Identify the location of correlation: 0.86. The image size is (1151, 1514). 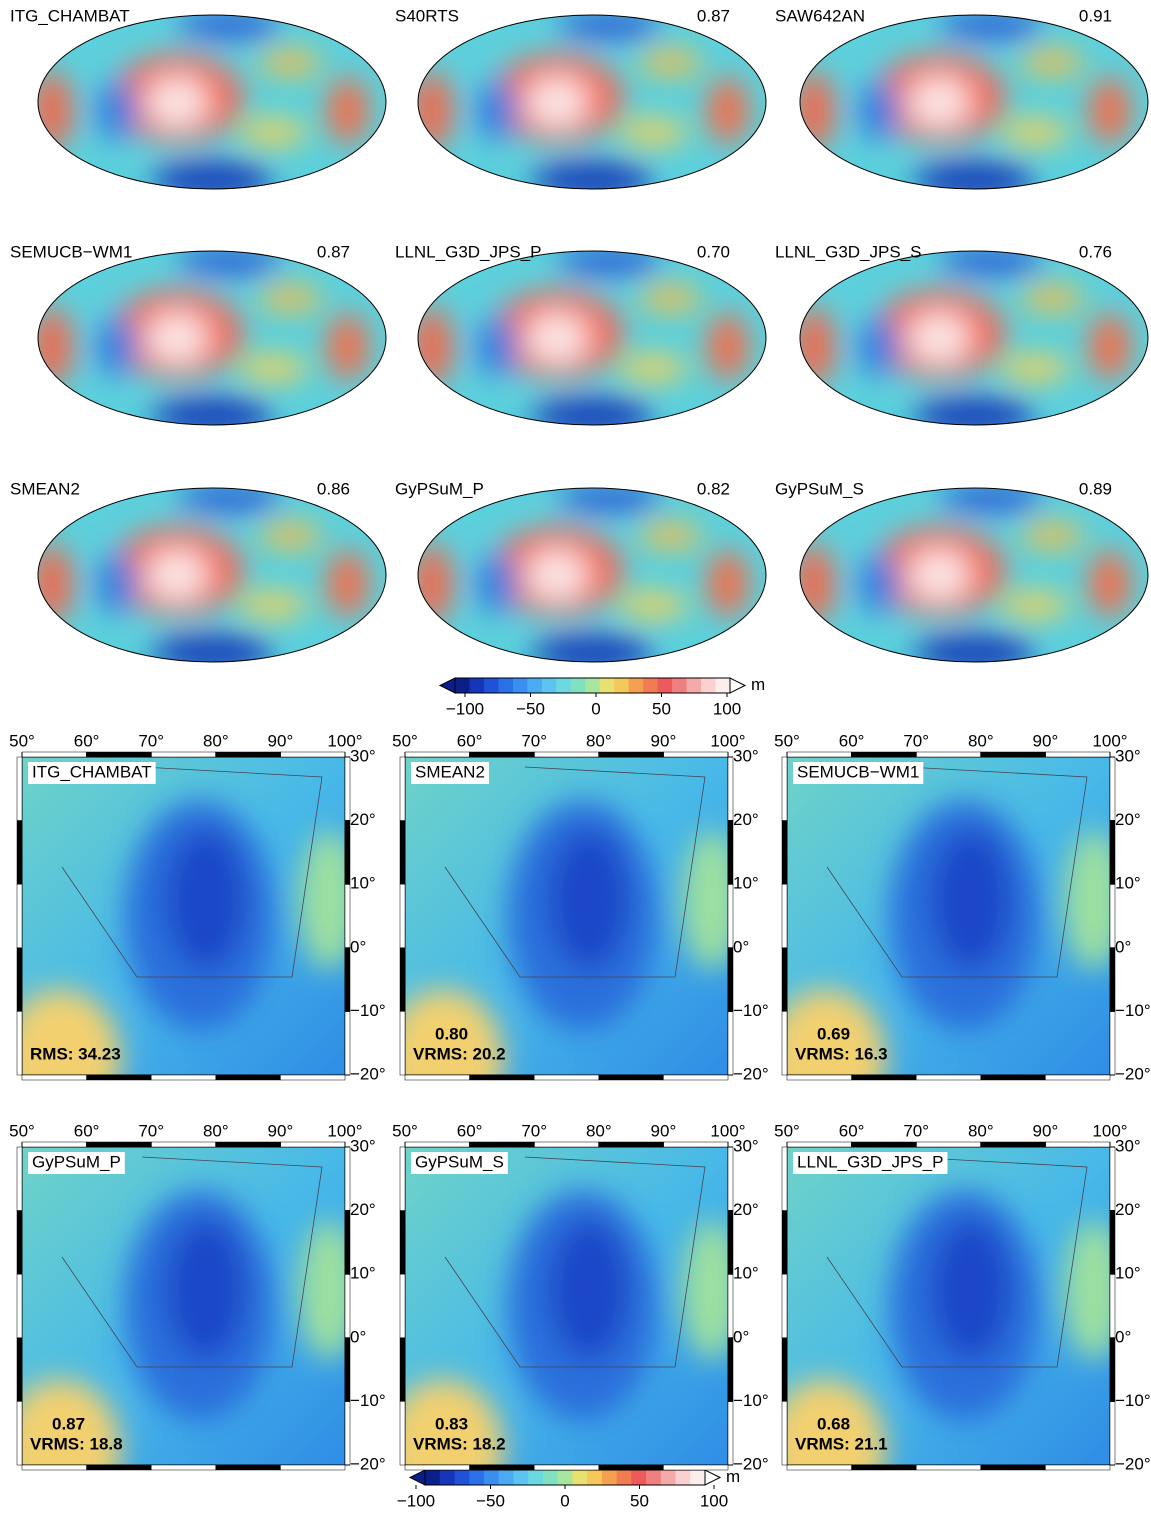
(333, 488).